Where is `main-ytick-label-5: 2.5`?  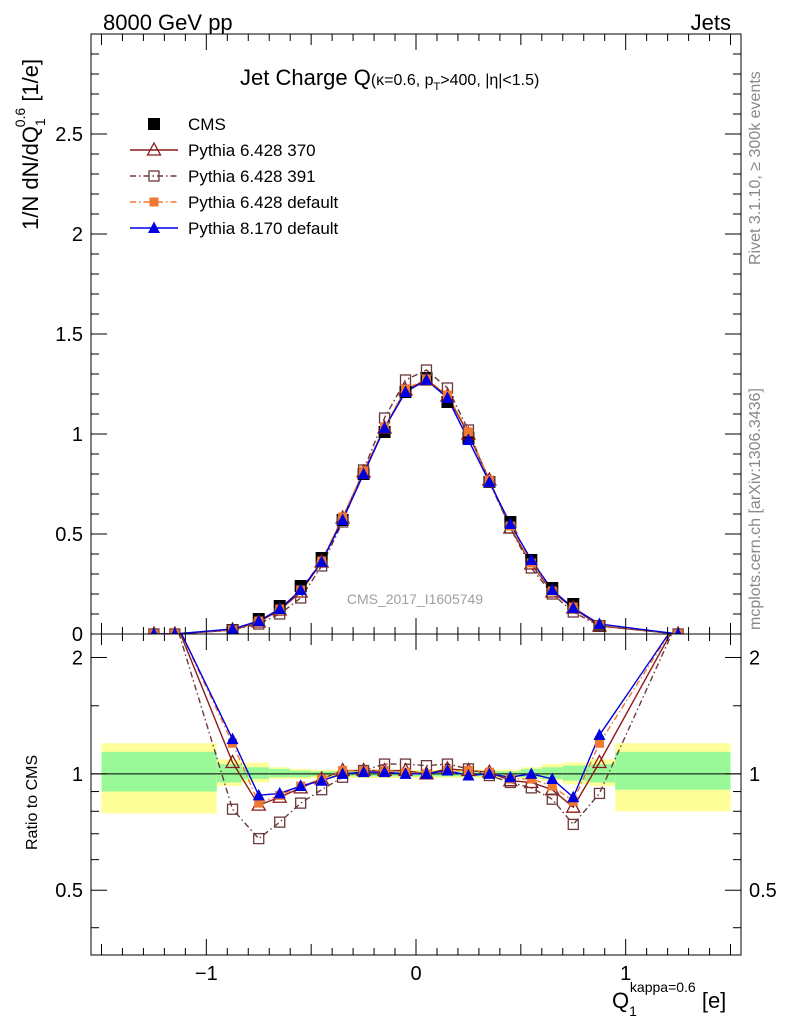 main-ytick-label-5: 2.5 is located at coordinates (69, 135).